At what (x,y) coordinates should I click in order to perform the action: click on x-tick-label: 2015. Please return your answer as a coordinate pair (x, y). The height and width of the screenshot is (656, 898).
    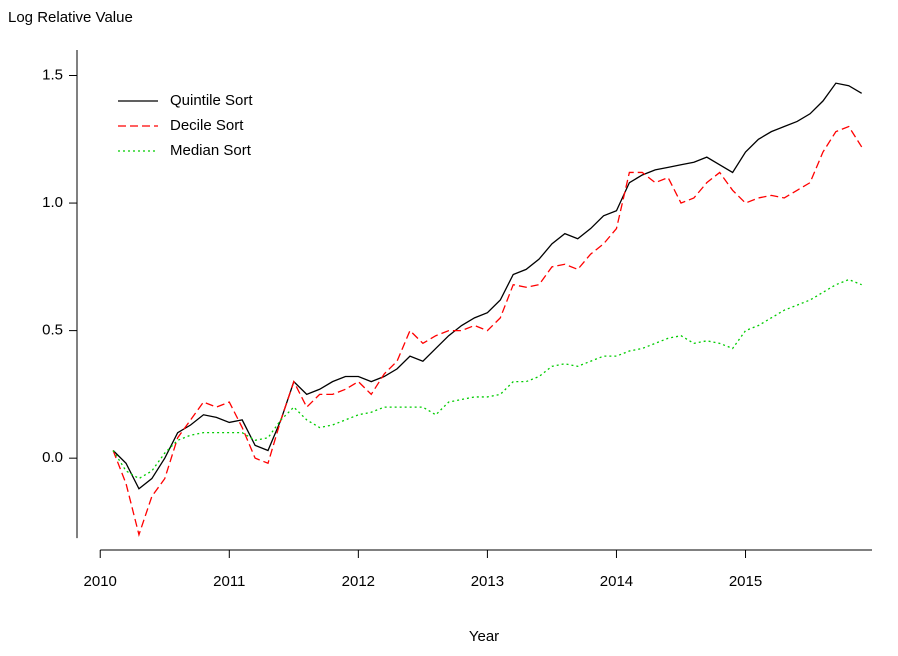
    Looking at the image, I should click on (745, 581).